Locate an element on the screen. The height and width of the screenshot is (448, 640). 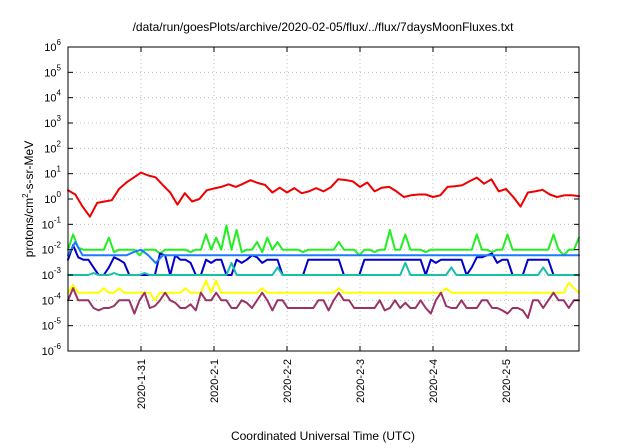
y-tick-label: 10⁴ is located at coordinates (52, 97).